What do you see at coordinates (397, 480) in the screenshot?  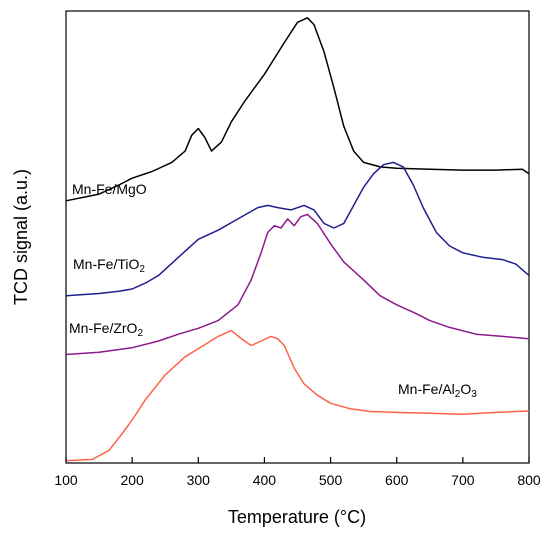 I see `x-tick-label: 600` at bounding box center [397, 480].